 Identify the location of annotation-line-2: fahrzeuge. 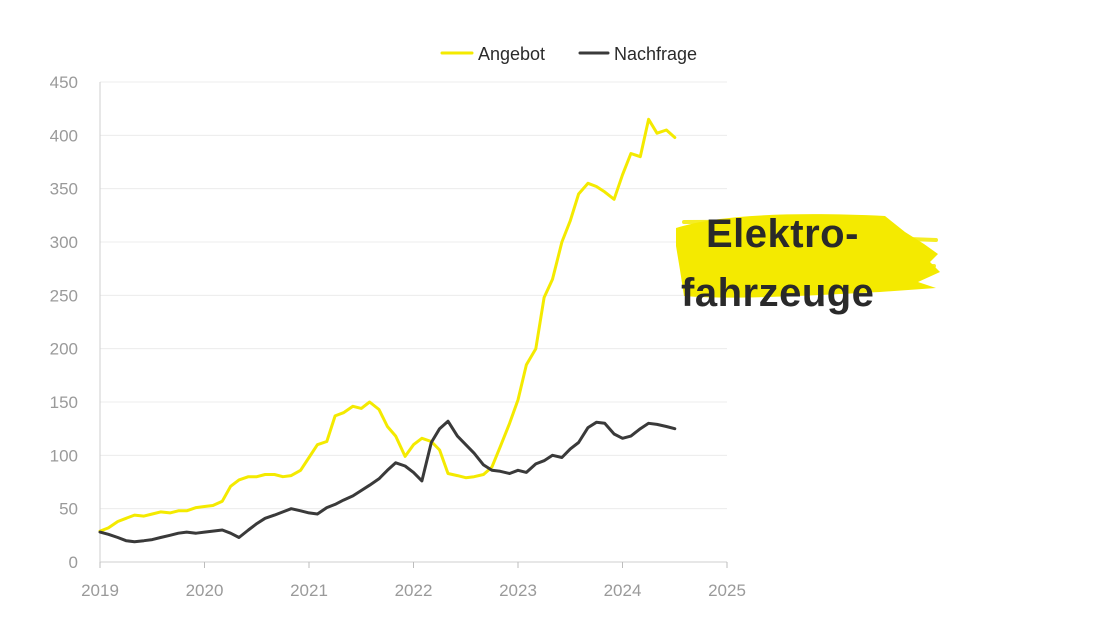
(777, 293).